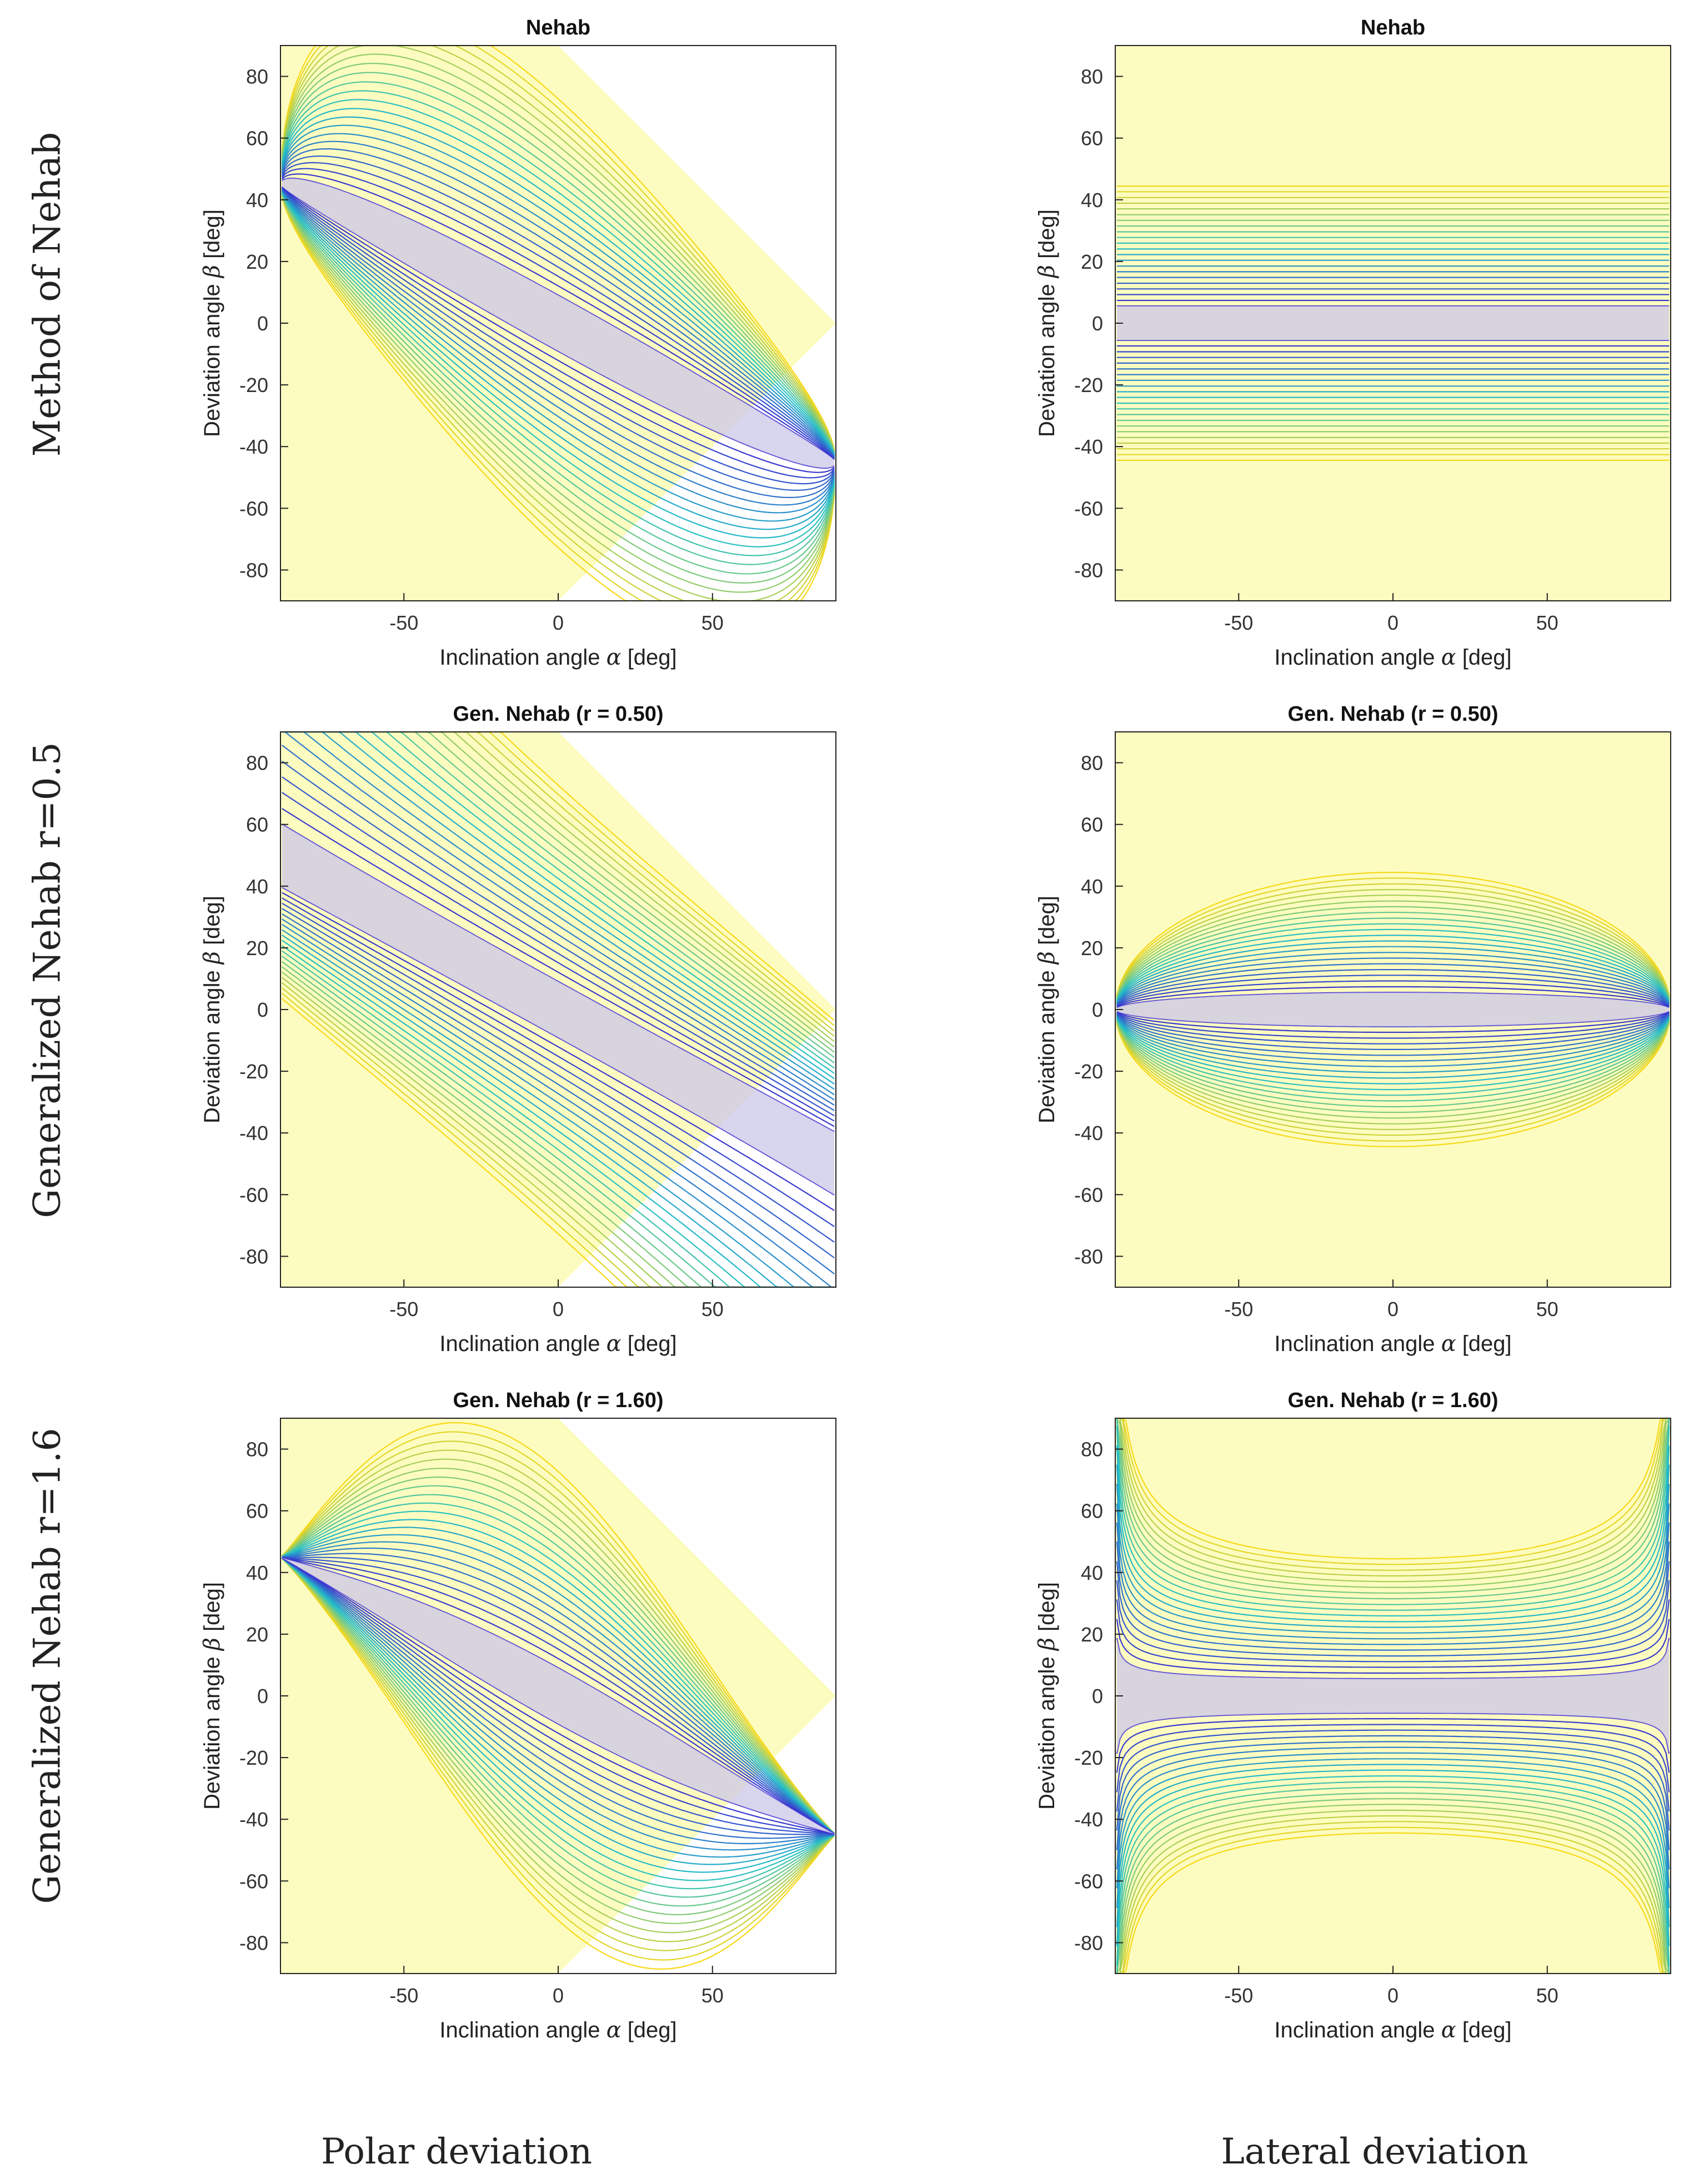  What do you see at coordinates (712, 622) in the screenshot?
I see `x-tick-label: 50` at bounding box center [712, 622].